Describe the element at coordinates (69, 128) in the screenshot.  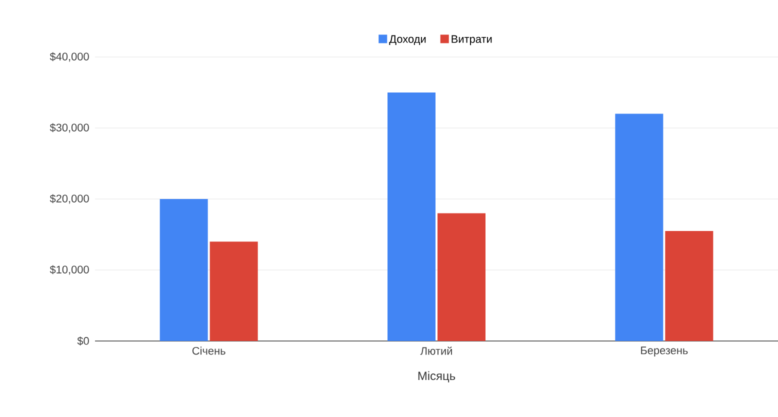
I see `y-tick-label: $30,000` at that location.